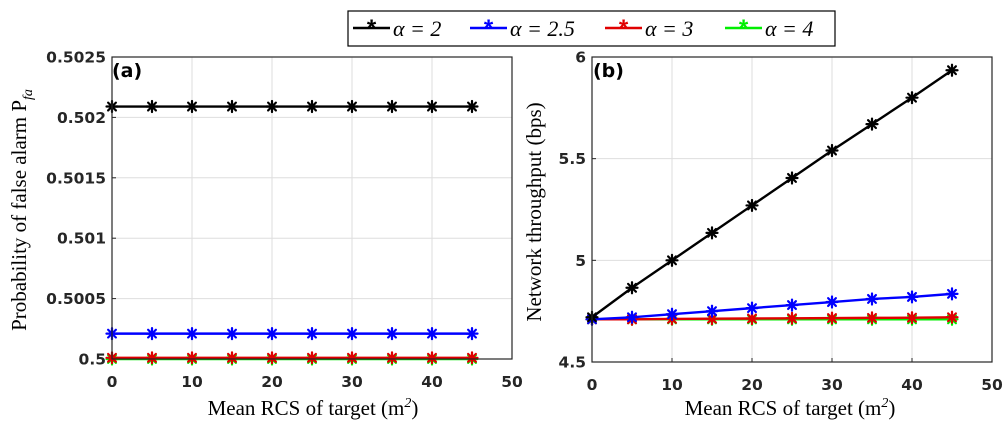 This screenshot has height=428, width=1006. Describe the element at coordinates (417, 28) in the screenshot. I see `legend-label-1: α = 2` at that location.